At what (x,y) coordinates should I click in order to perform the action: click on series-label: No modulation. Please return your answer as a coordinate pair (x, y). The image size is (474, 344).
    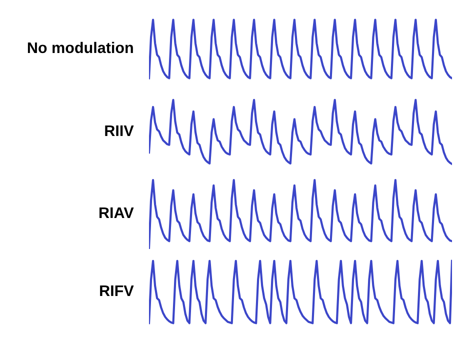
    Looking at the image, I should click on (80, 48).